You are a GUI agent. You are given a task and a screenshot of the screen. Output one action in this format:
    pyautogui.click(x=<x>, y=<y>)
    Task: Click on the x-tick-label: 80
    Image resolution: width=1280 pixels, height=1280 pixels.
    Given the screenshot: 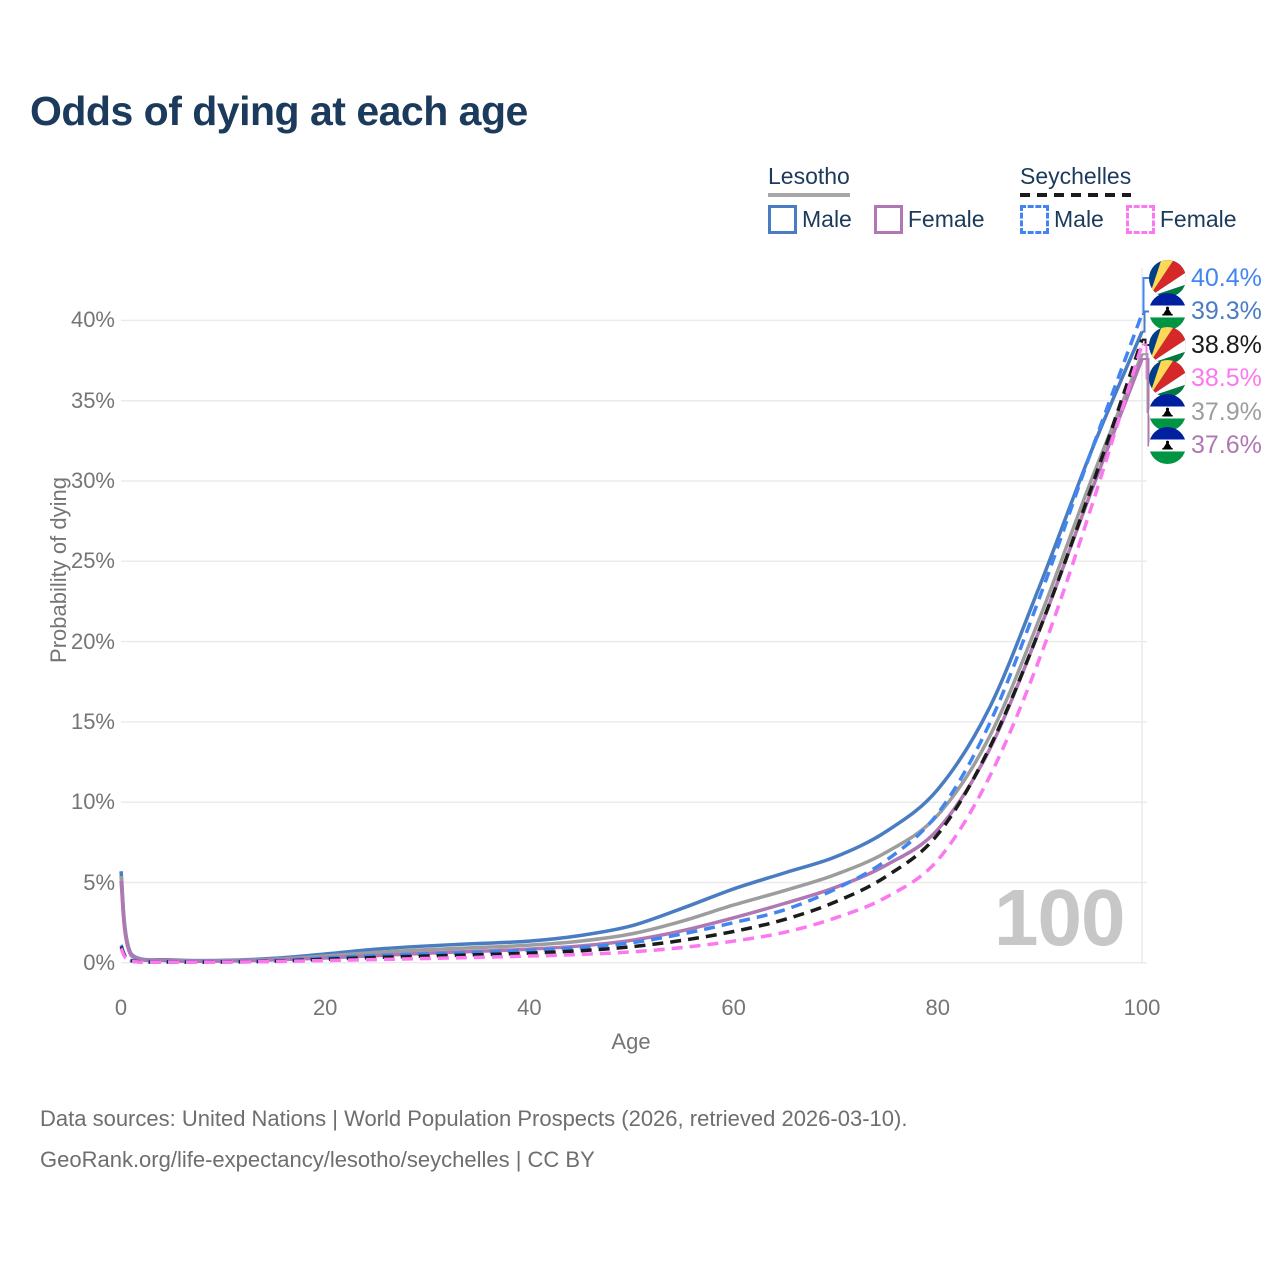 What is the action you would take?
    pyautogui.click(x=938, y=1007)
    